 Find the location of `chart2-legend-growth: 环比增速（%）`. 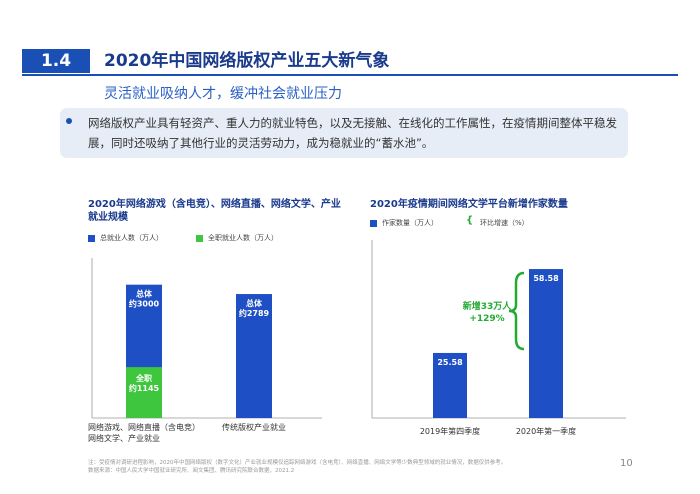

chart2-legend-growth: 环比增速（%） is located at coordinates (504, 223).